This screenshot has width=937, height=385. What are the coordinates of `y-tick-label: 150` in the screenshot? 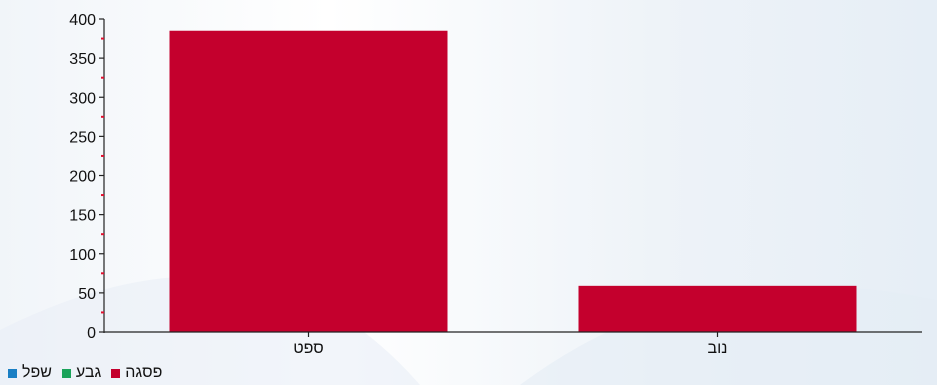 It's located at (82, 216).